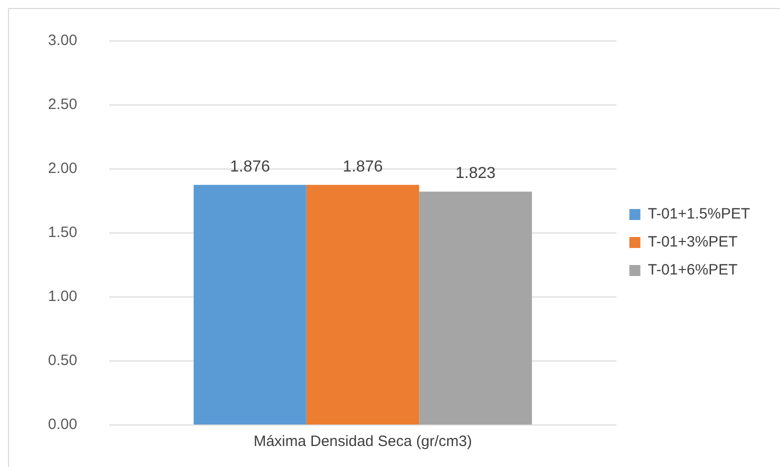 This screenshot has height=467, width=780. What do you see at coordinates (63, 361) in the screenshot?
I see `y-tick-label: 0.50` at bounding box center [63, 361].